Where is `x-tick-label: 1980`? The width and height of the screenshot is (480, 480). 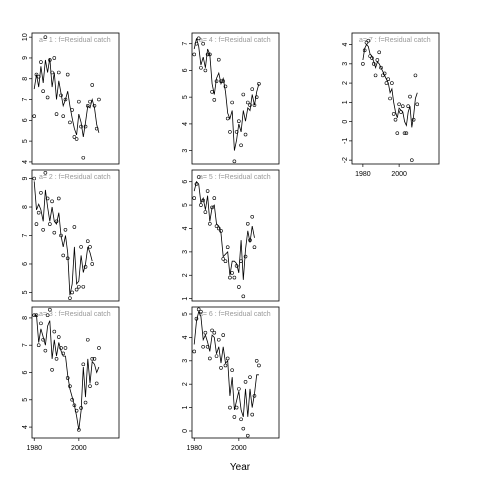 x-tick-label: 1980 is located at coordinates (363, 174).